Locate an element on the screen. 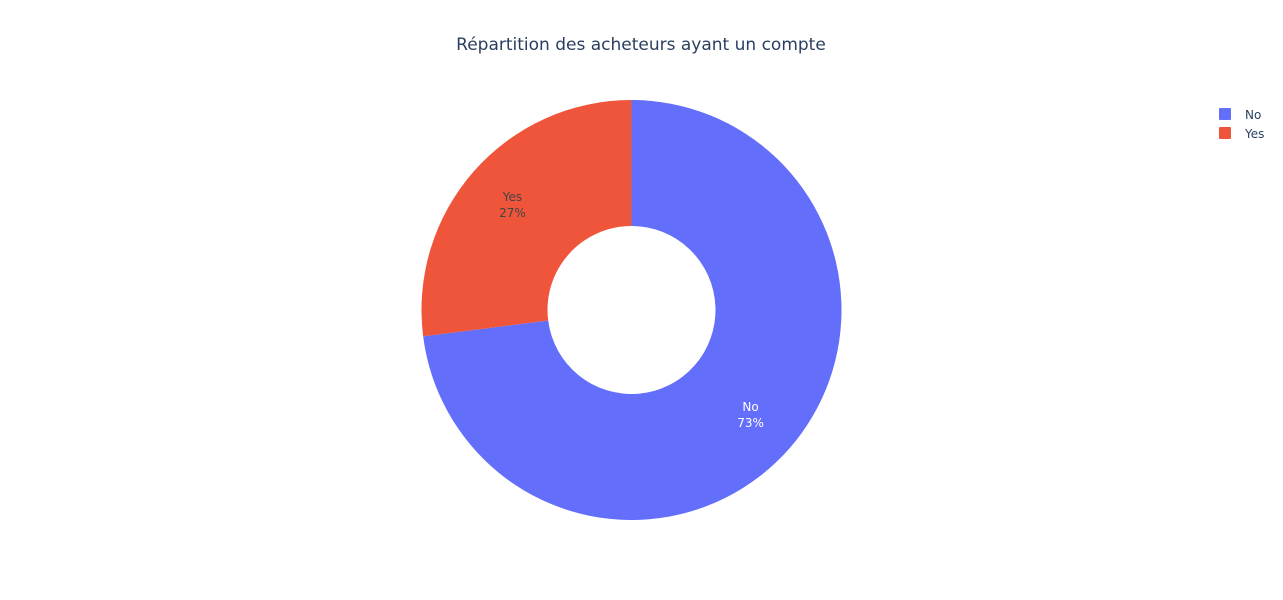 This screenshot has height=600, width=1283. slice-labels-group: No 73% Yes 27% is located at coordinates (631, 310).